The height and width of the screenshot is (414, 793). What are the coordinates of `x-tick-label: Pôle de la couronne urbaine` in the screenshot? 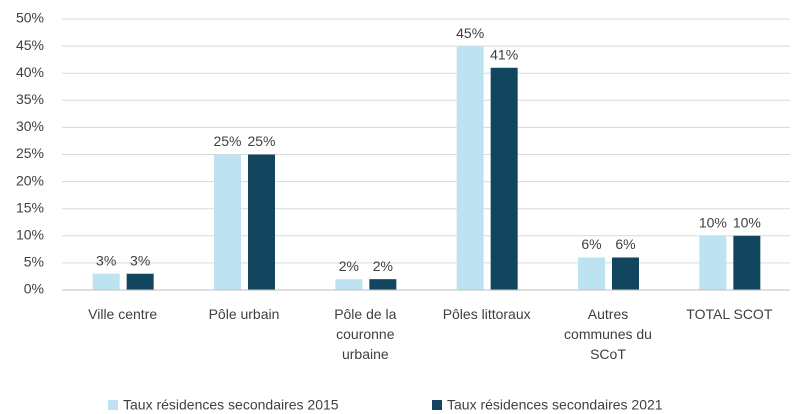 It's located at (365, 334).